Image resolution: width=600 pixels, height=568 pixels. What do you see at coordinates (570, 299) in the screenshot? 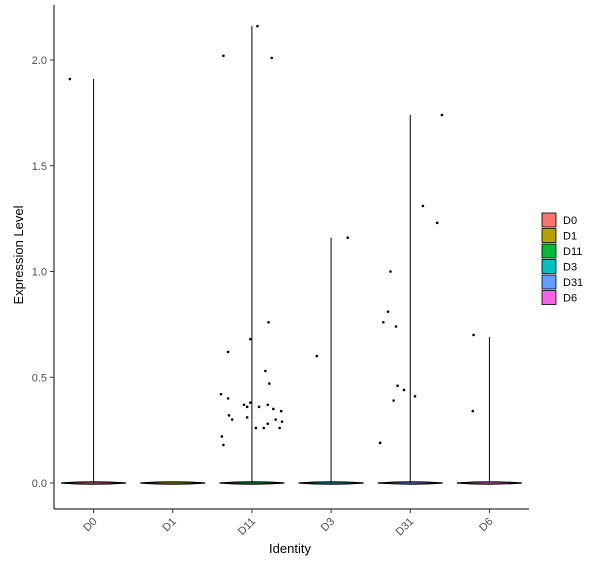
I see `legend-label: D6` at bounding box center [570, 299].